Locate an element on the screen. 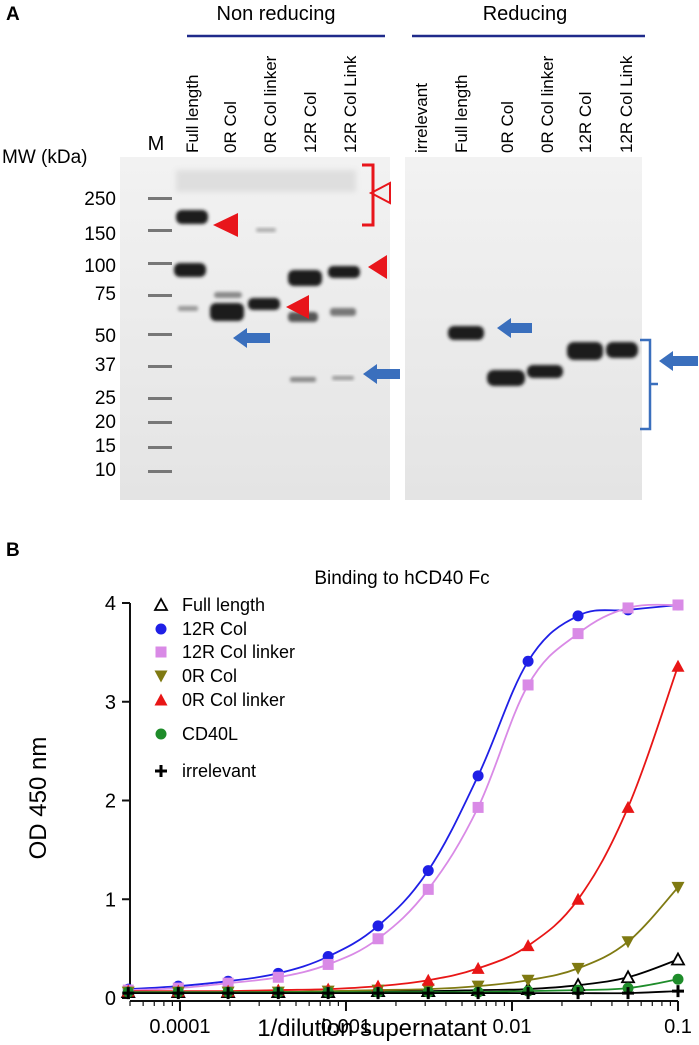  arrowhead-open-icon is located at coordinates (379, 193).